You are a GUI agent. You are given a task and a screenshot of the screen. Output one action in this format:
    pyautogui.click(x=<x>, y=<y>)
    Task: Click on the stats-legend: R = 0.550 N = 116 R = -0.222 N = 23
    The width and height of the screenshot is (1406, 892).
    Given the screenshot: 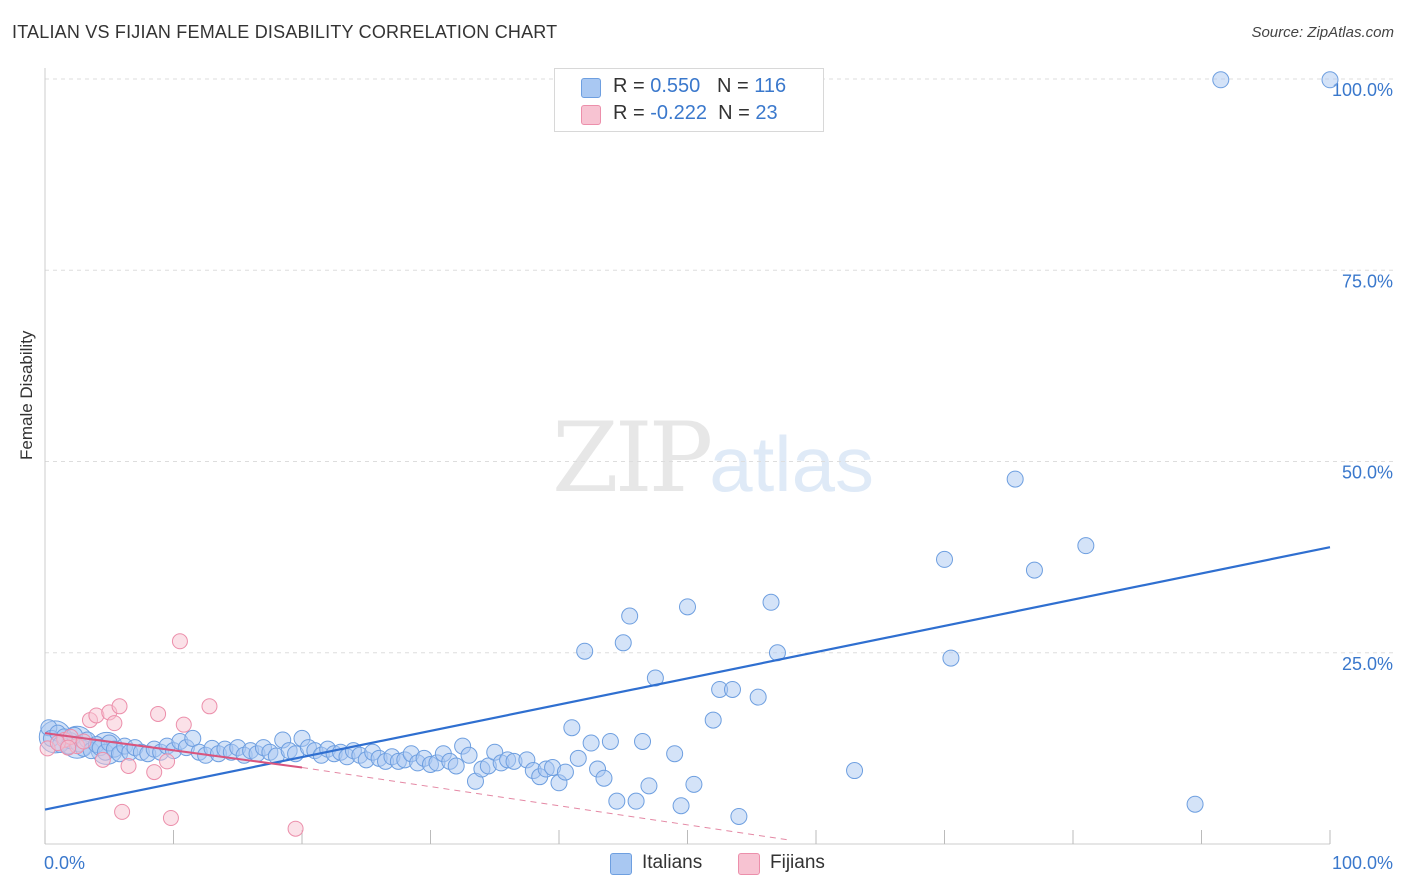 What is the action you would take?
    pyautogui.click(x=689, y=100)
    